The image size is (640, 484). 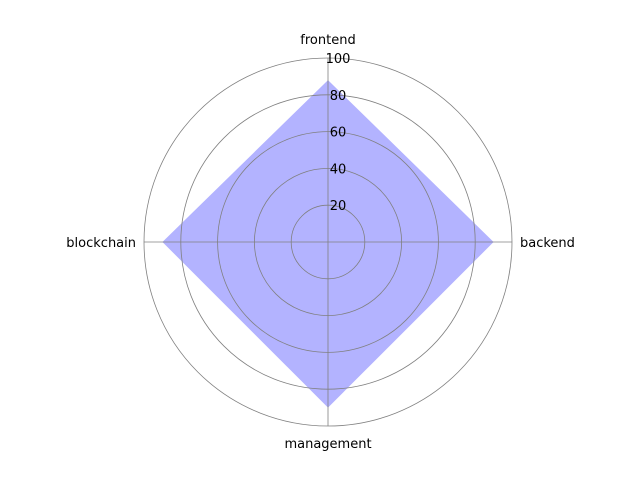 I want to click on category-label-backend: backend, so click(x=547, y=243).